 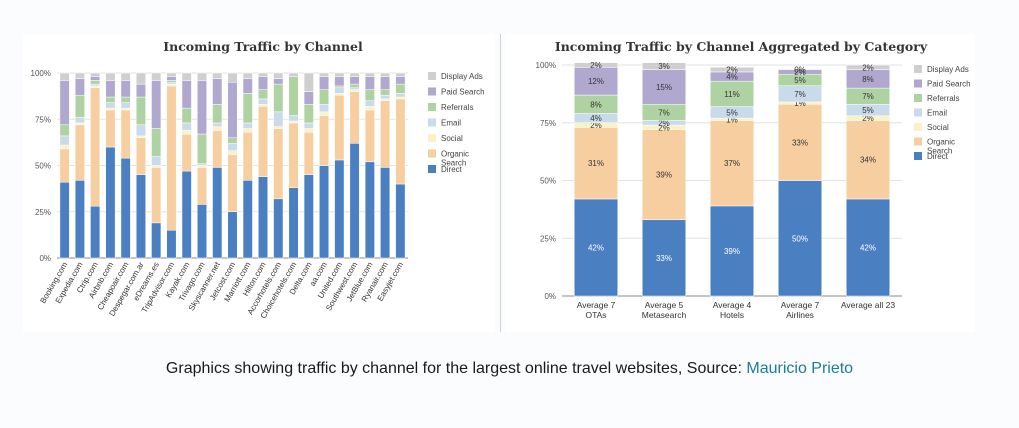 I want to click on data-label: 4%, so click(x=596, y=118).